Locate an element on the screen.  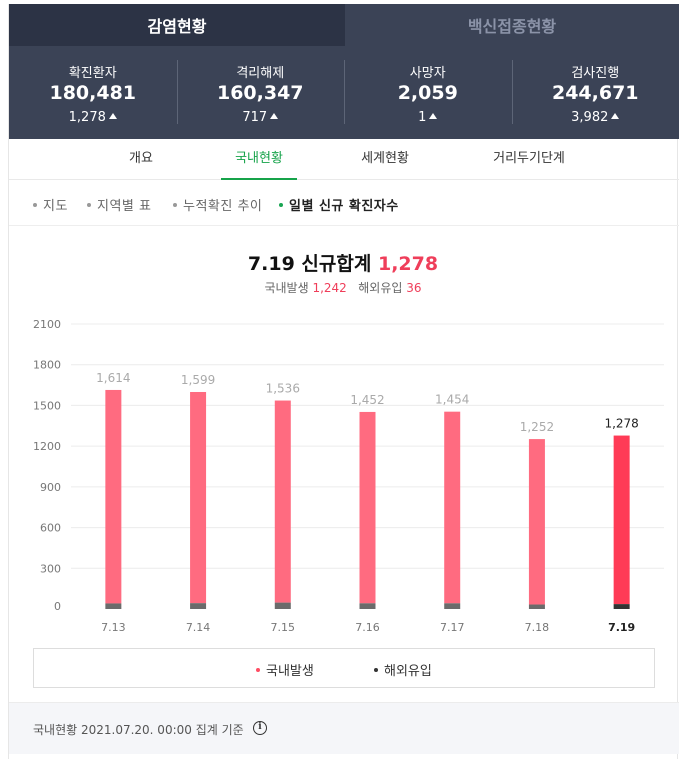
x-tick-label: 7.15 is located at coordinates (283, 627).